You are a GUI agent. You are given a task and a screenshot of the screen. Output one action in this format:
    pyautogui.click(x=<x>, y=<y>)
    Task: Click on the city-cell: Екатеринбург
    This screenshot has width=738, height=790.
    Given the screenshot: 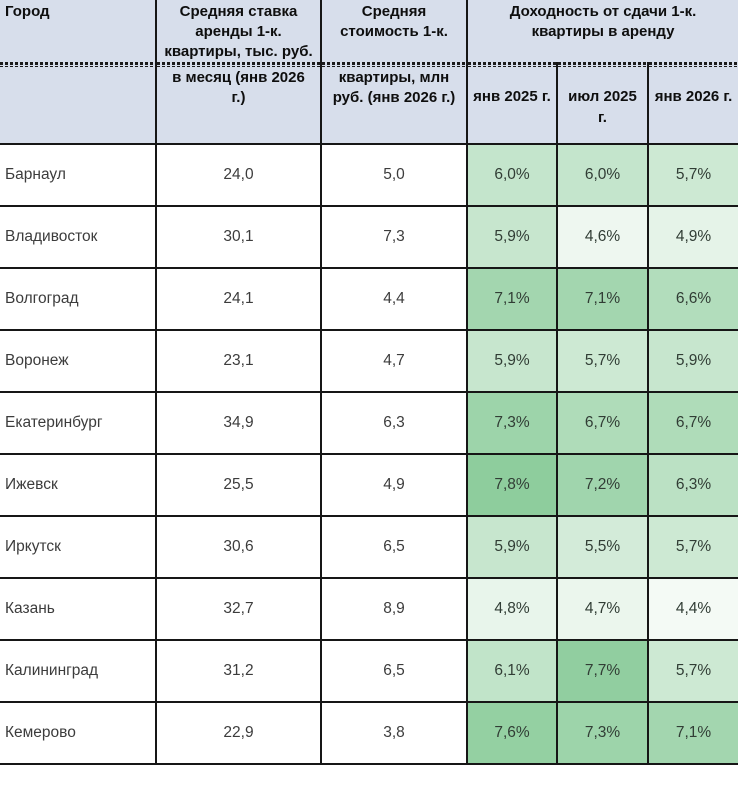 What is the action you would take?
    pyautogui.click(x=78, y=423)
    